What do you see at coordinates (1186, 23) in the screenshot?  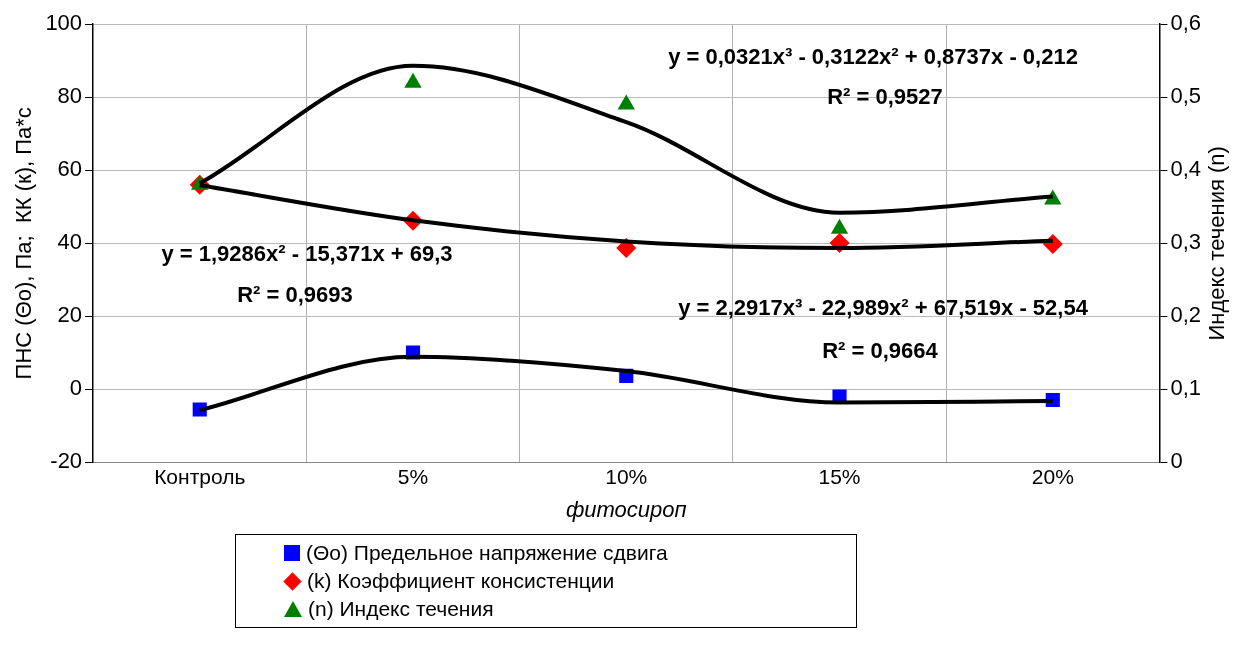 I see `y2-tick-label: 0,6` at bounding box center [1186, 23].